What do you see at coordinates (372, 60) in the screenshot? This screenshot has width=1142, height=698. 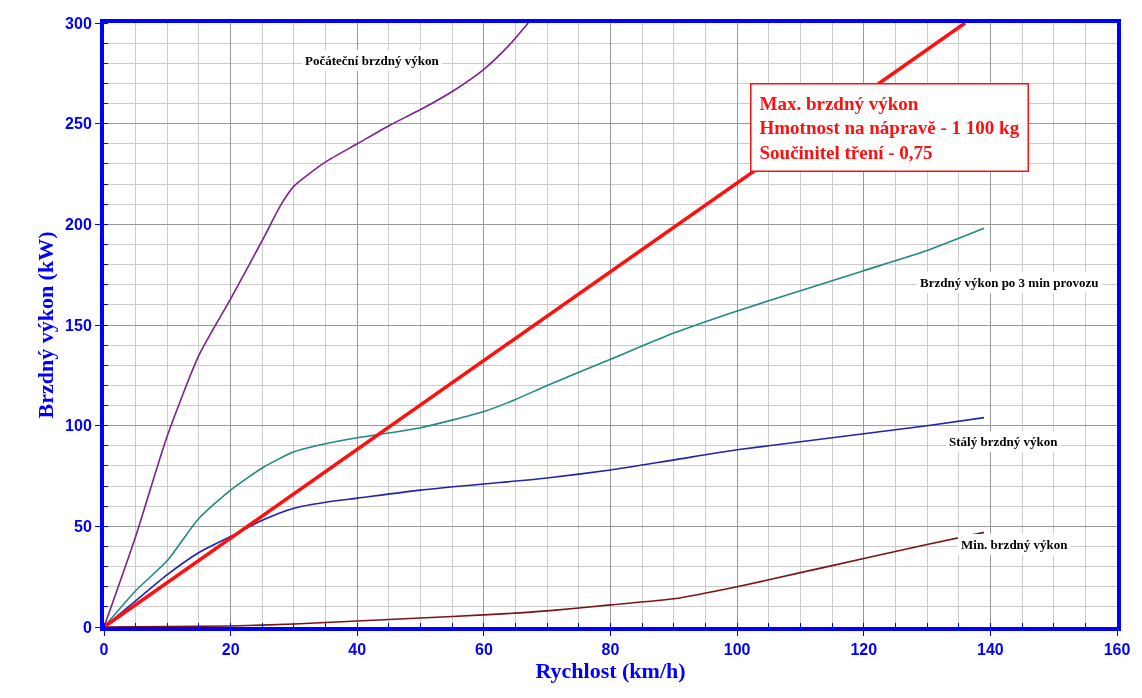 I see `text: Počáteční brzdný výkon` at bounding box center [372, 60].